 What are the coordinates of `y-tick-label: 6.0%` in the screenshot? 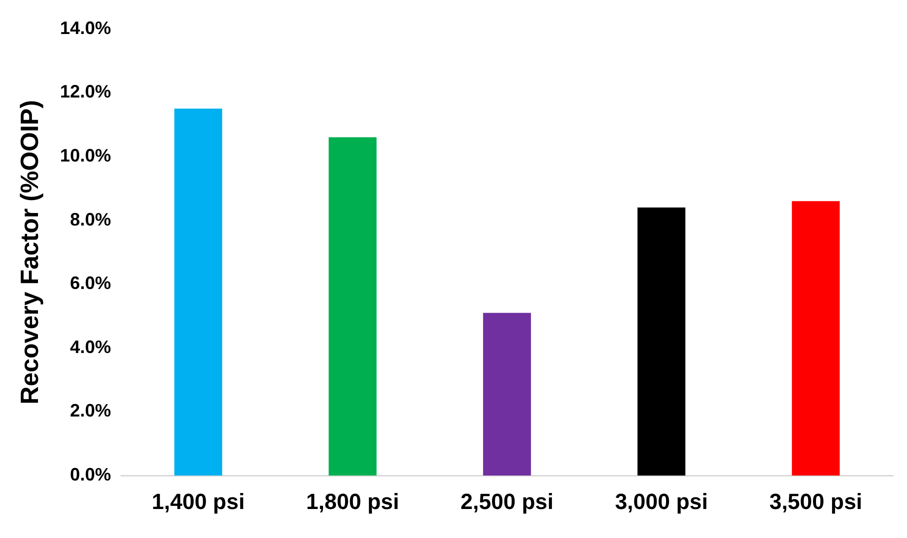 It's located at (91, 283).